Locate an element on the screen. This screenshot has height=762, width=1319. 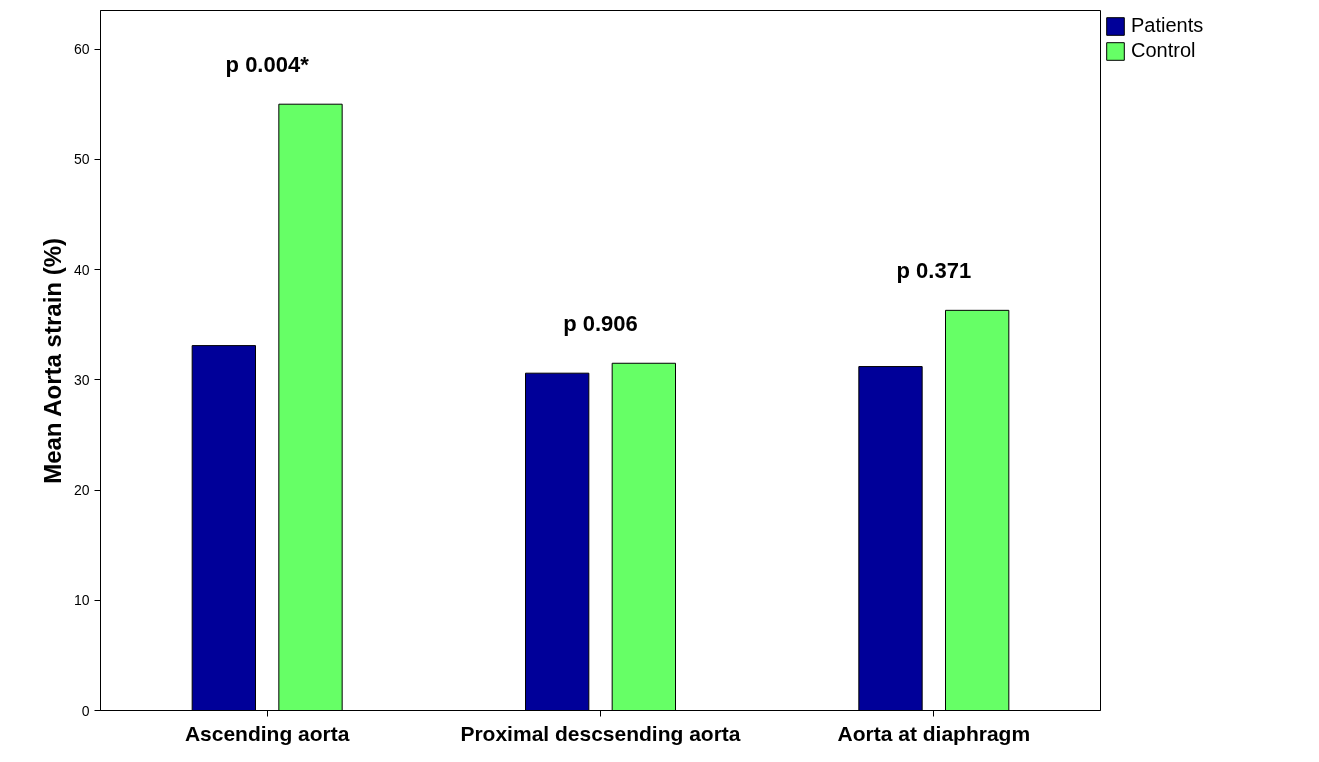
annotation: p 0.906 is located at coordinates (600, 323).